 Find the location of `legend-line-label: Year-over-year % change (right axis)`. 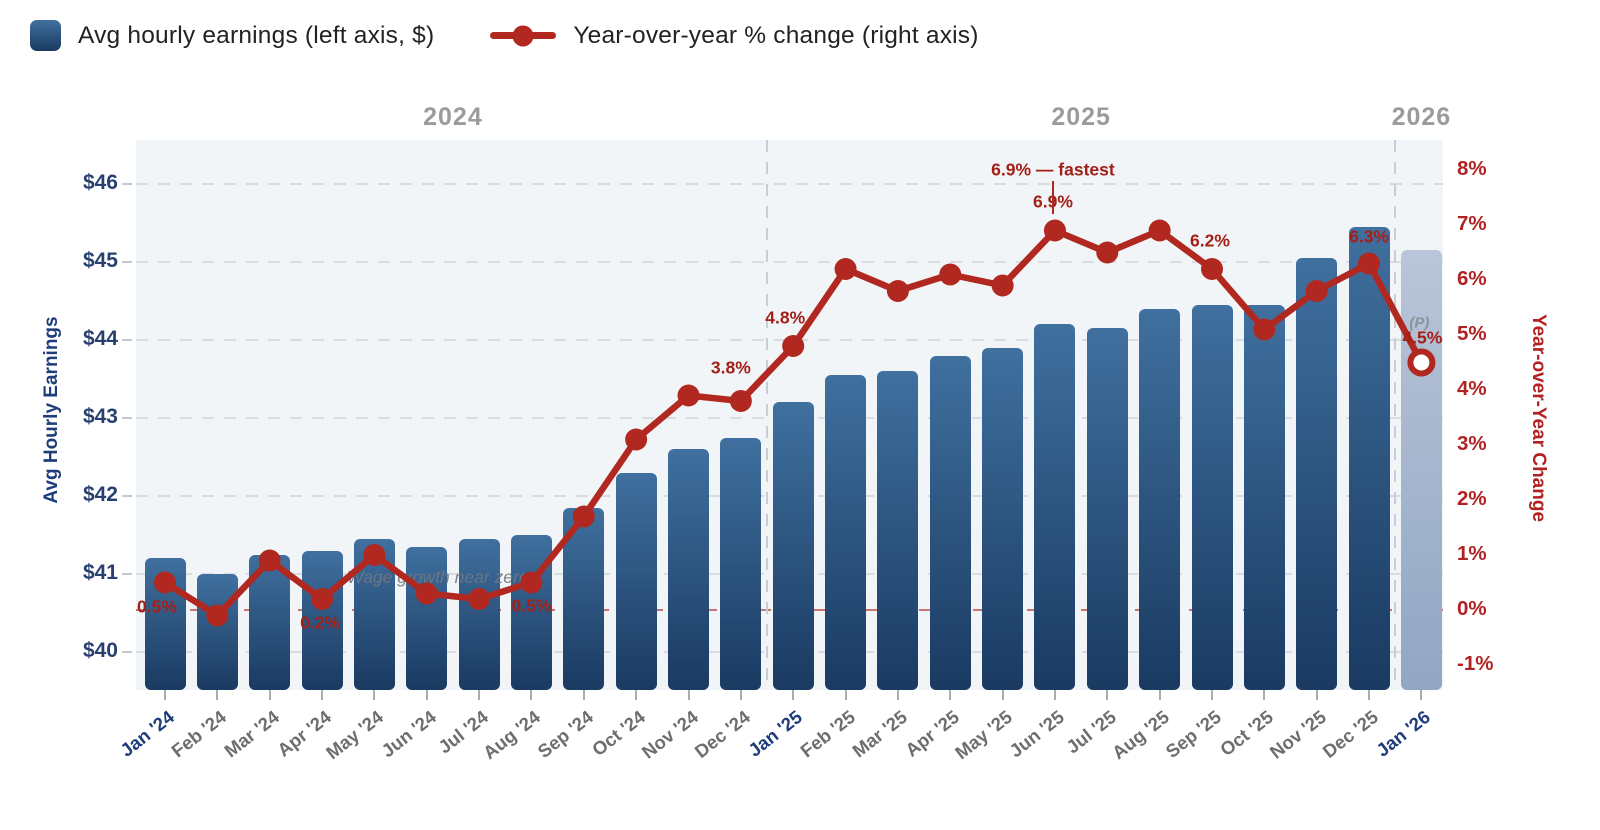

legend-line-label: Year-over-year % change (right axis) is located at coordinates (776, 35).